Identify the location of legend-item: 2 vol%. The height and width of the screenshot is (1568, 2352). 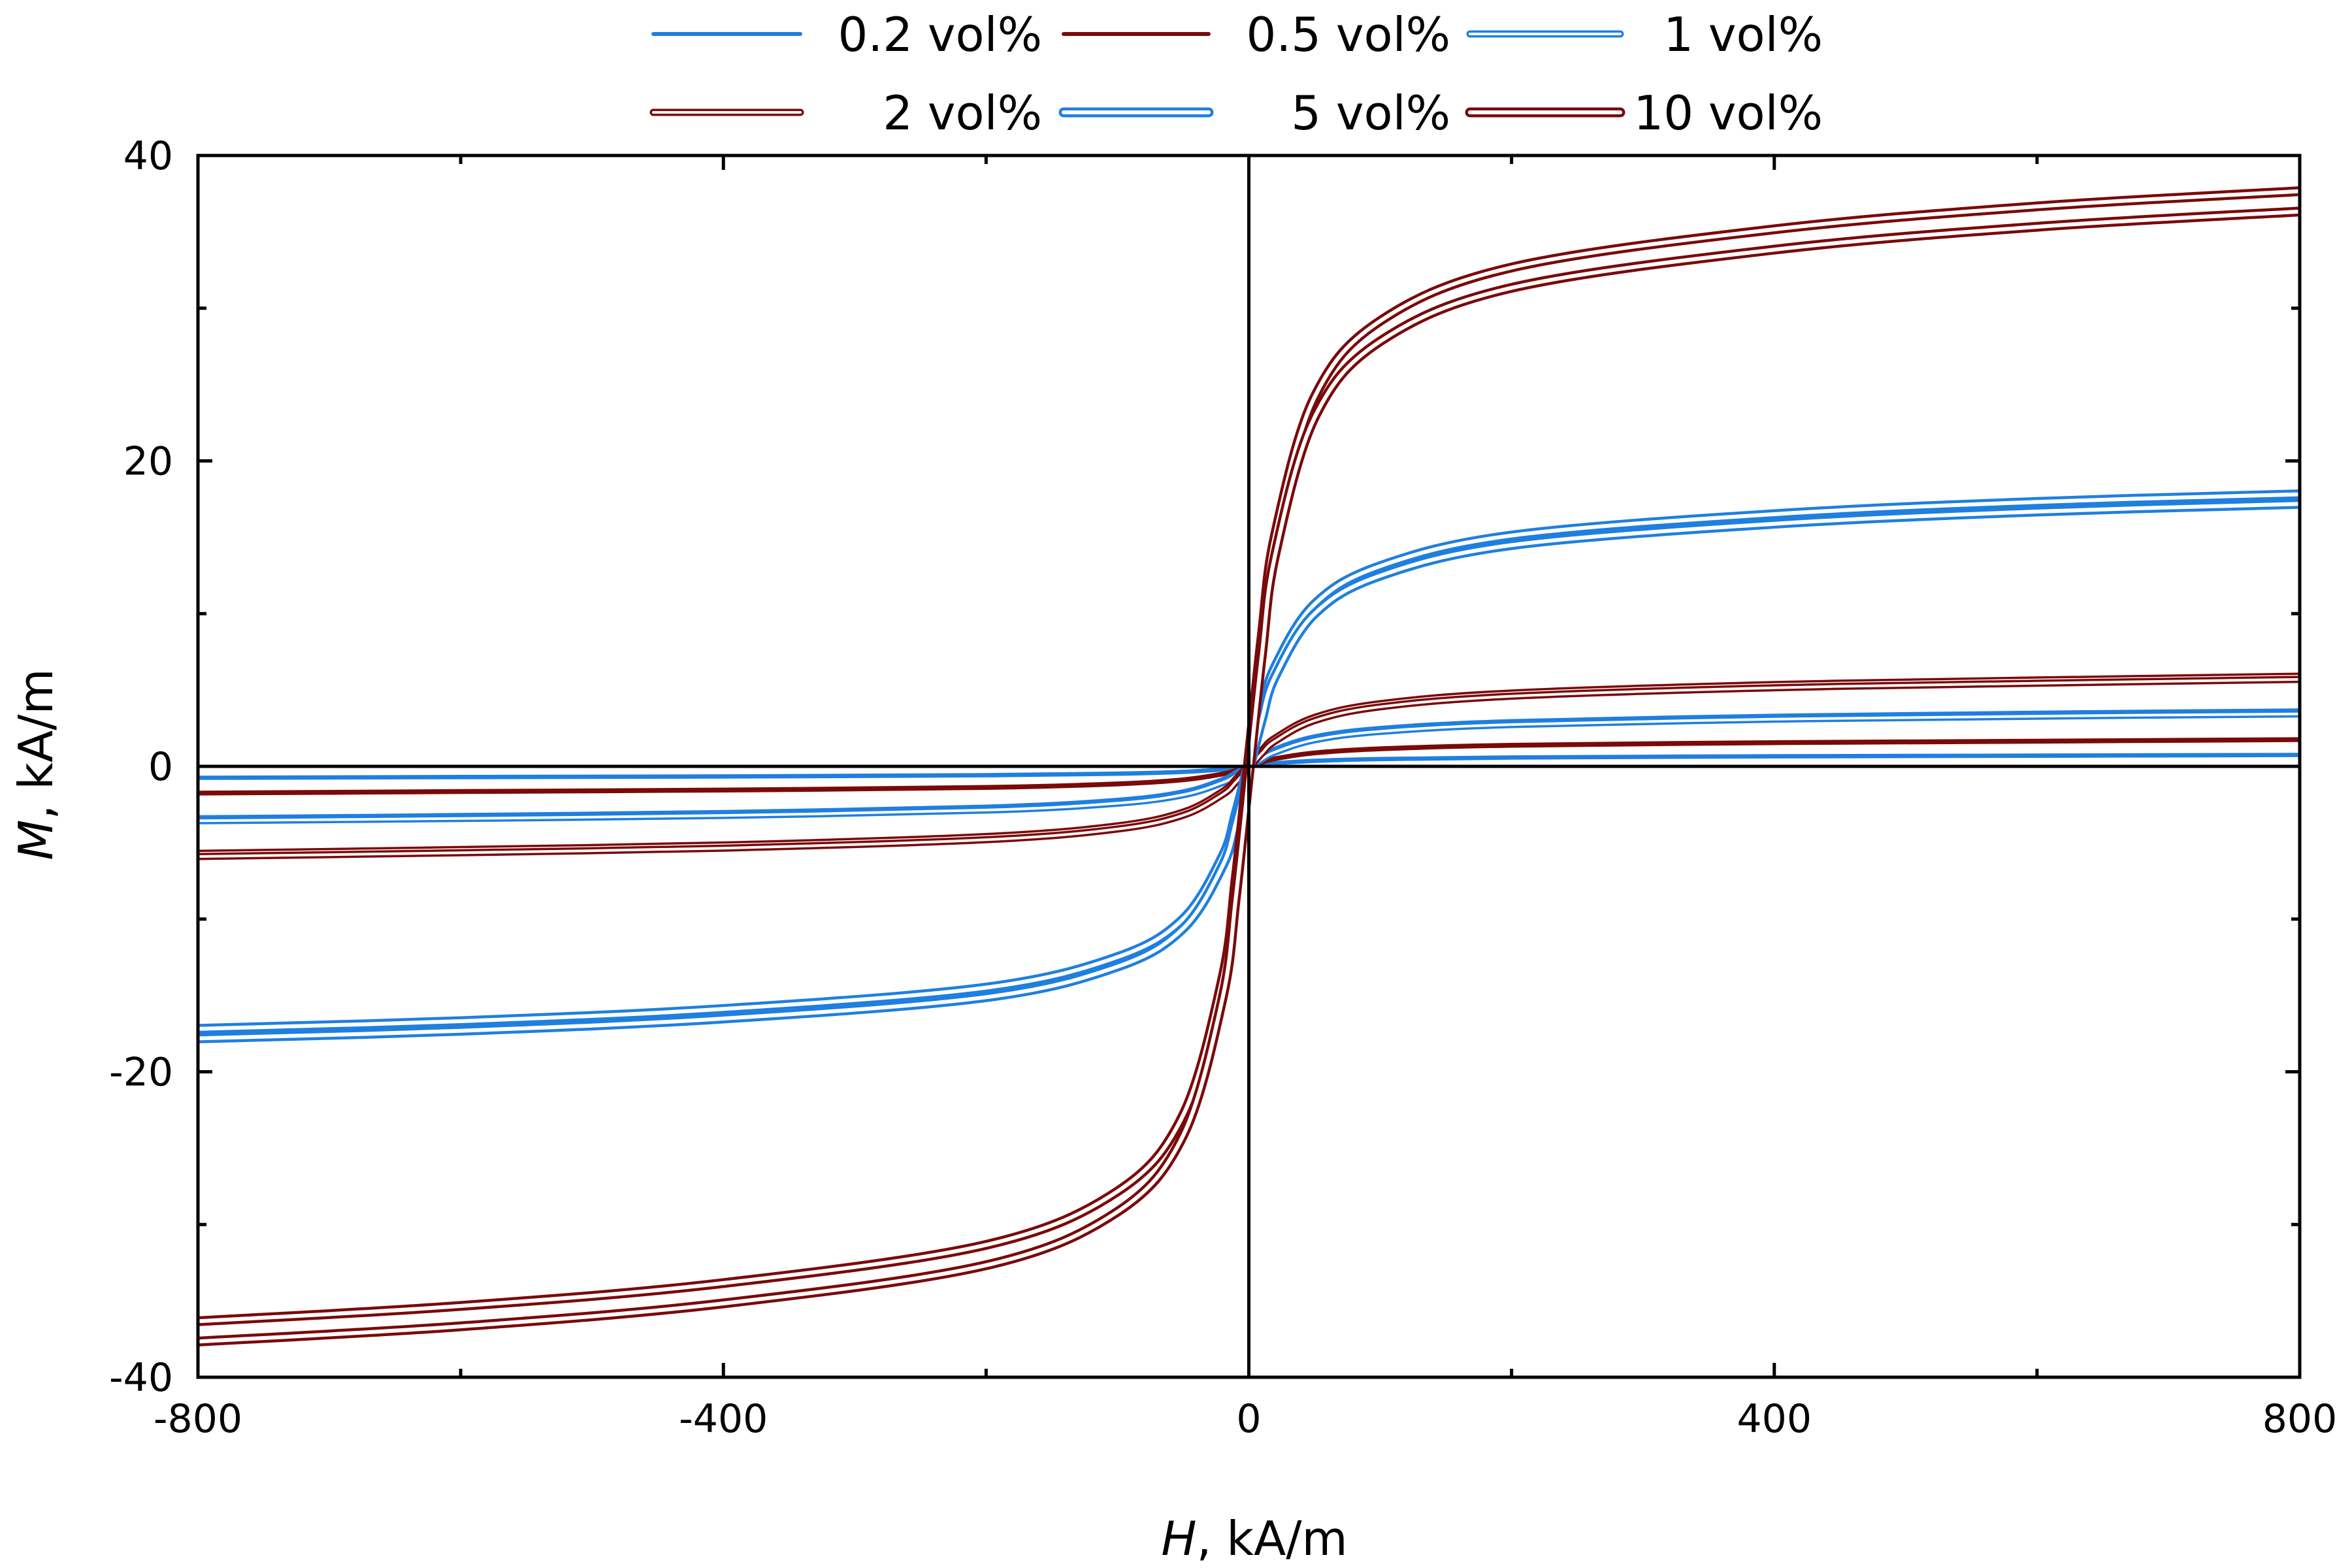
(845, 113).